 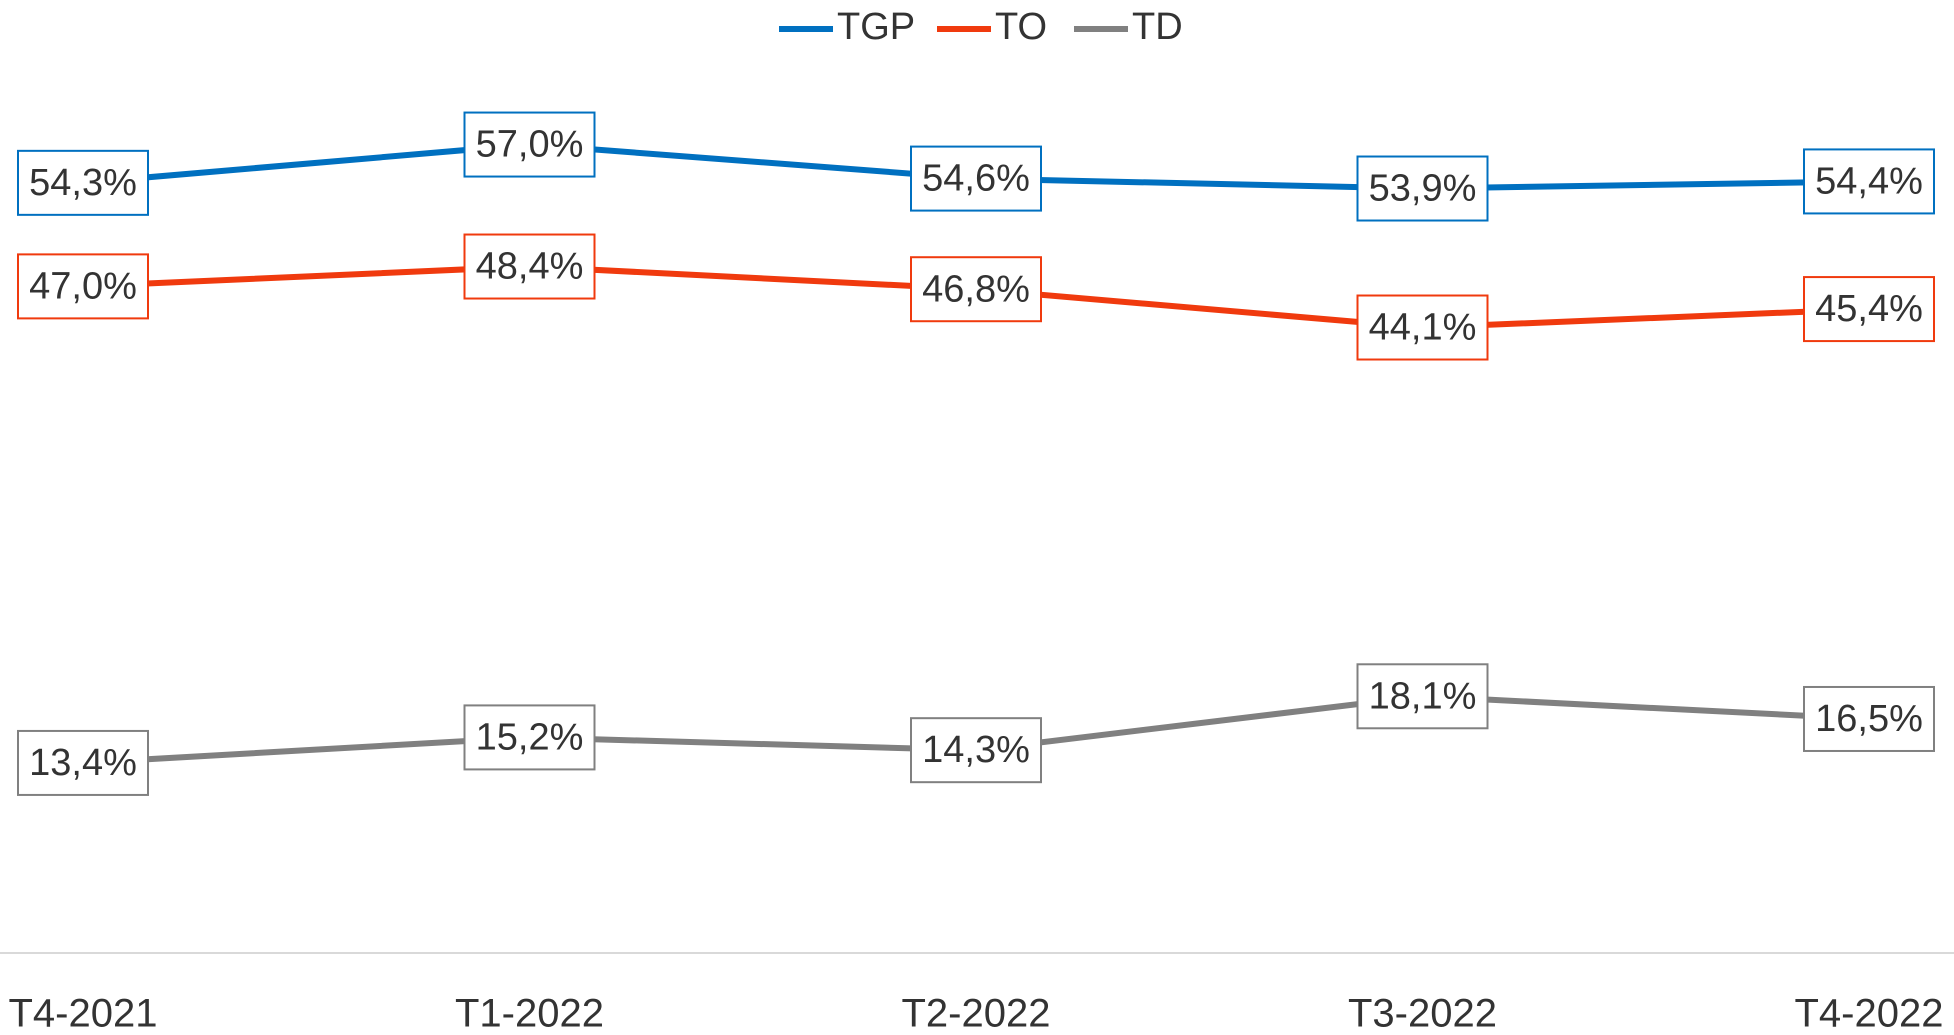 I want to click on data-label: 47,0%, so click(x=83, y=286).